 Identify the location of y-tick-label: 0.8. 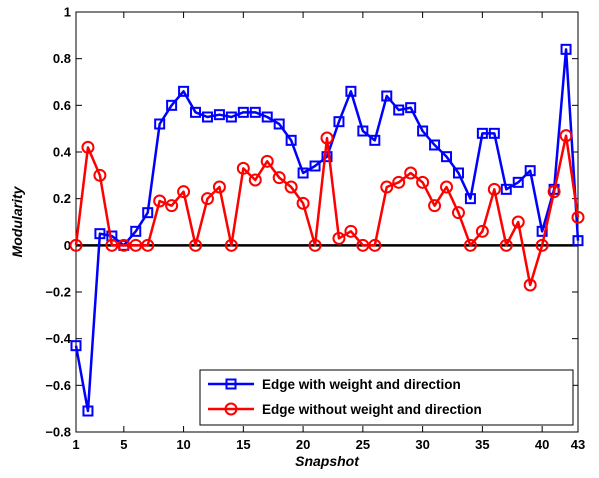
(62, 58).